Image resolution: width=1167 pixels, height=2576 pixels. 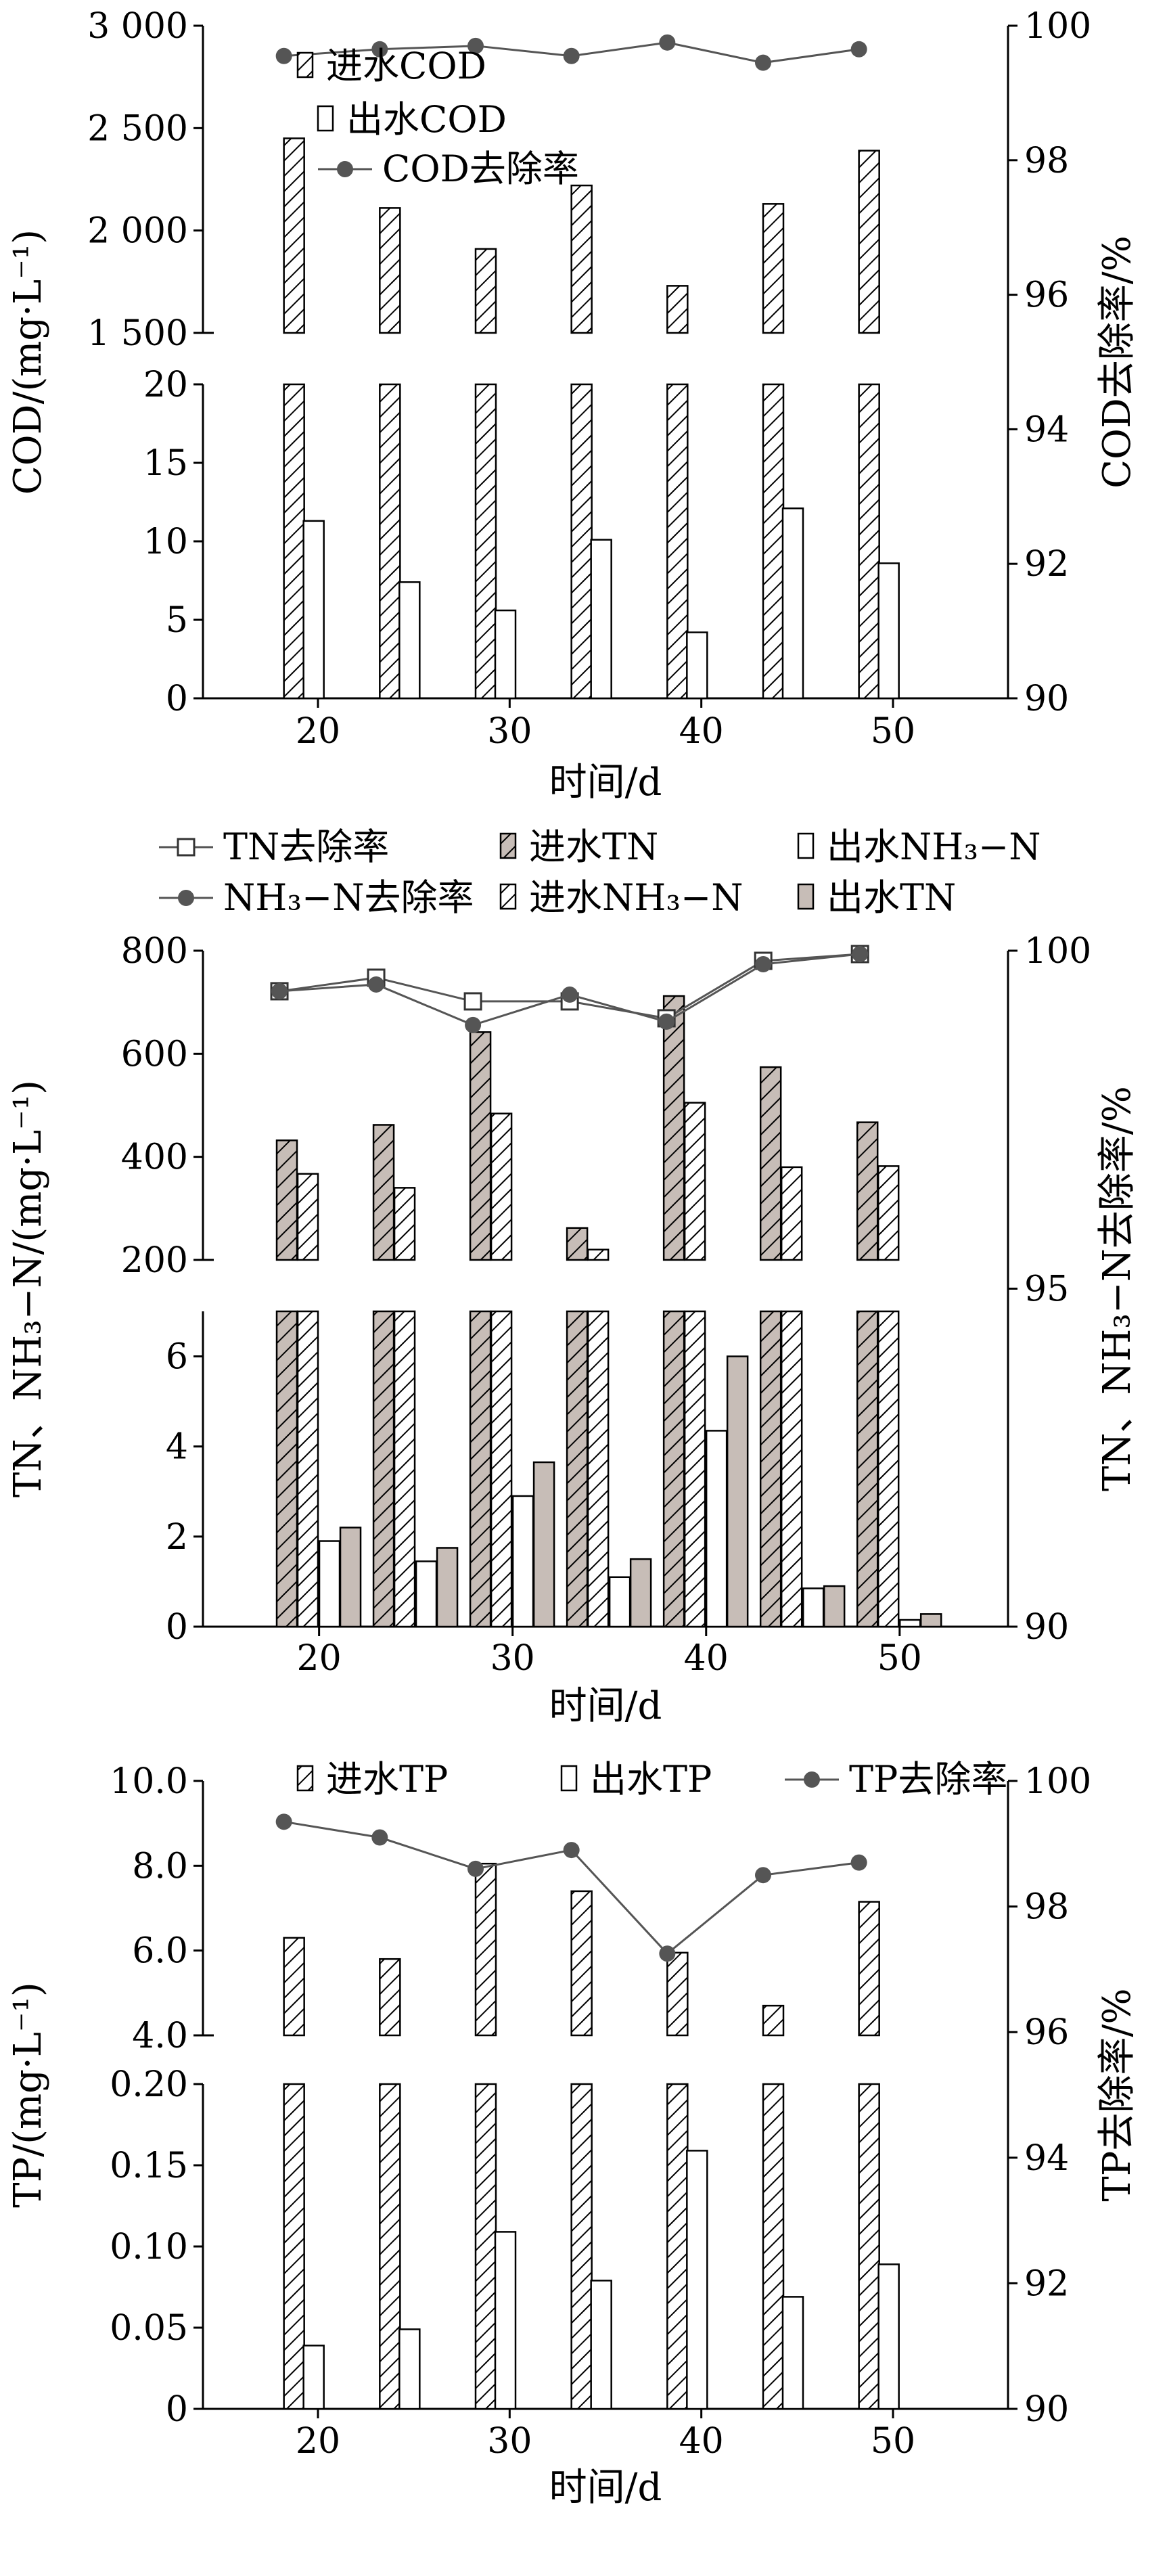 I want to click on y-tick-label: 5, so click(x=177, y=620).